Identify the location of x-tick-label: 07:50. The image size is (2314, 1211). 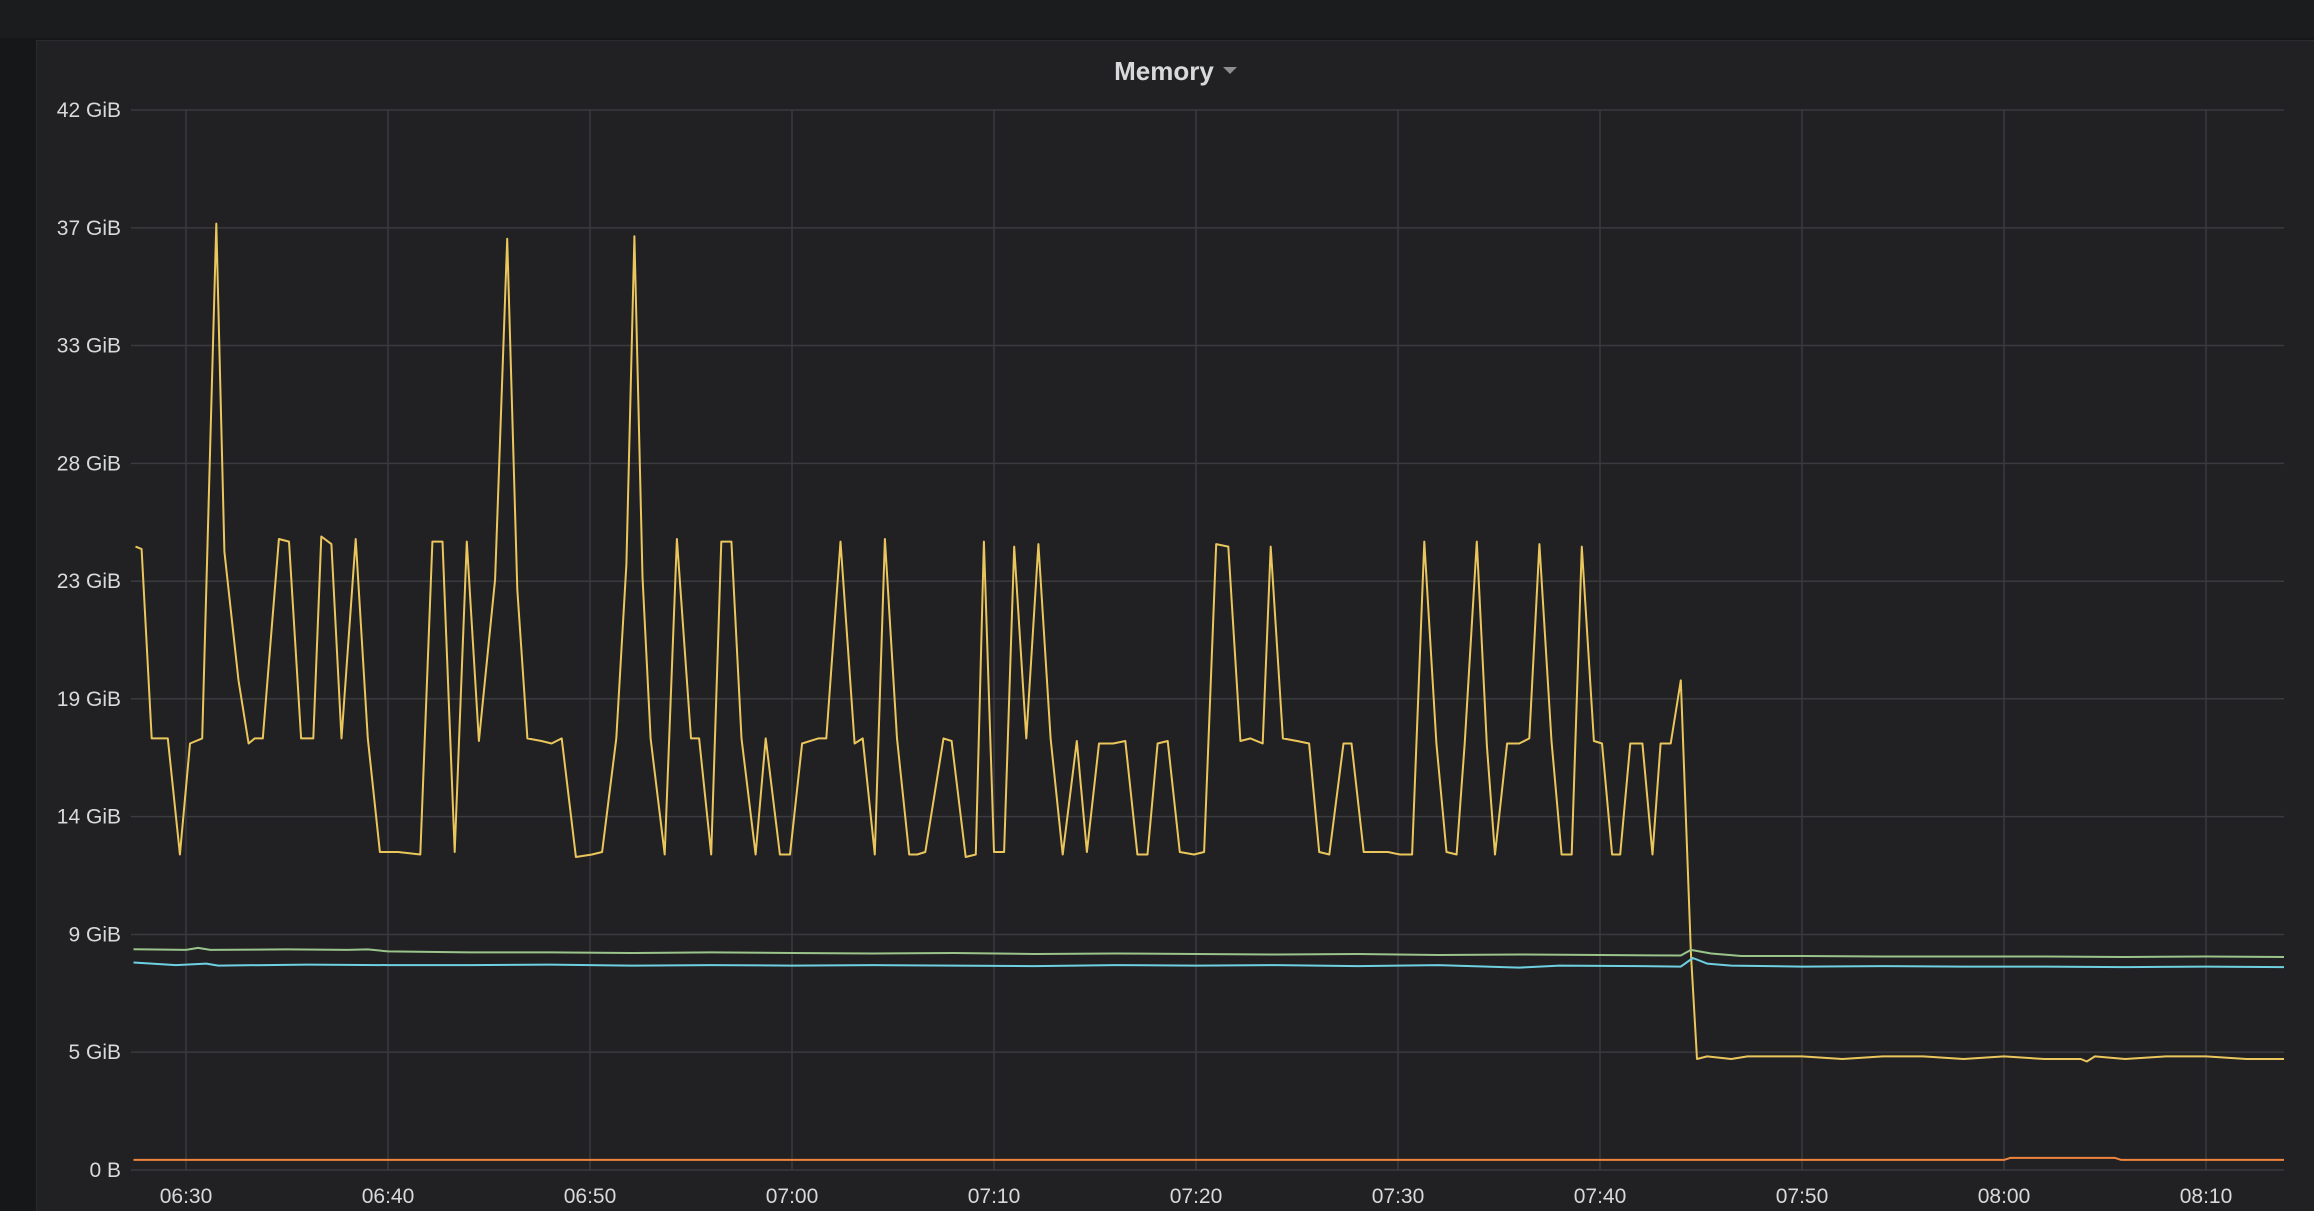
(1802, 1196).